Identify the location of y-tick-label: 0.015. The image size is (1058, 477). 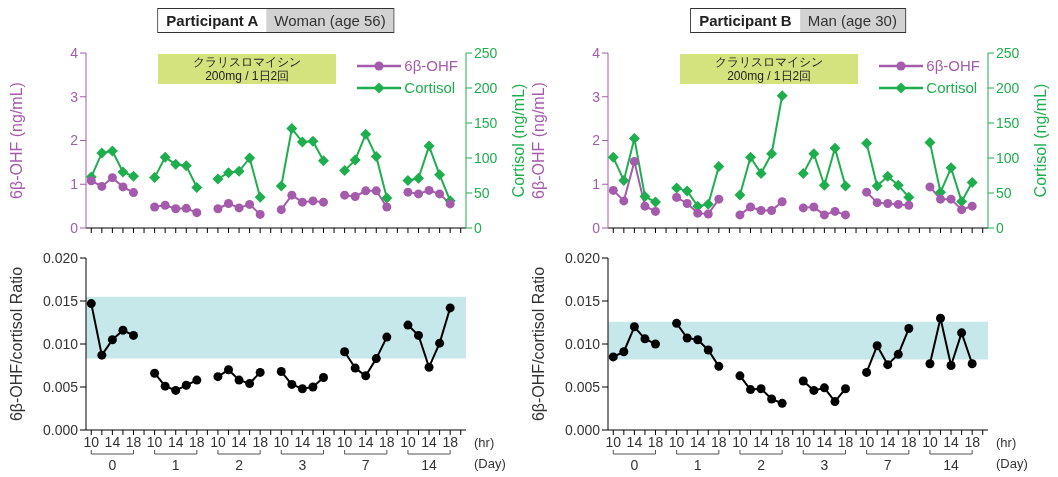
(582, 300).